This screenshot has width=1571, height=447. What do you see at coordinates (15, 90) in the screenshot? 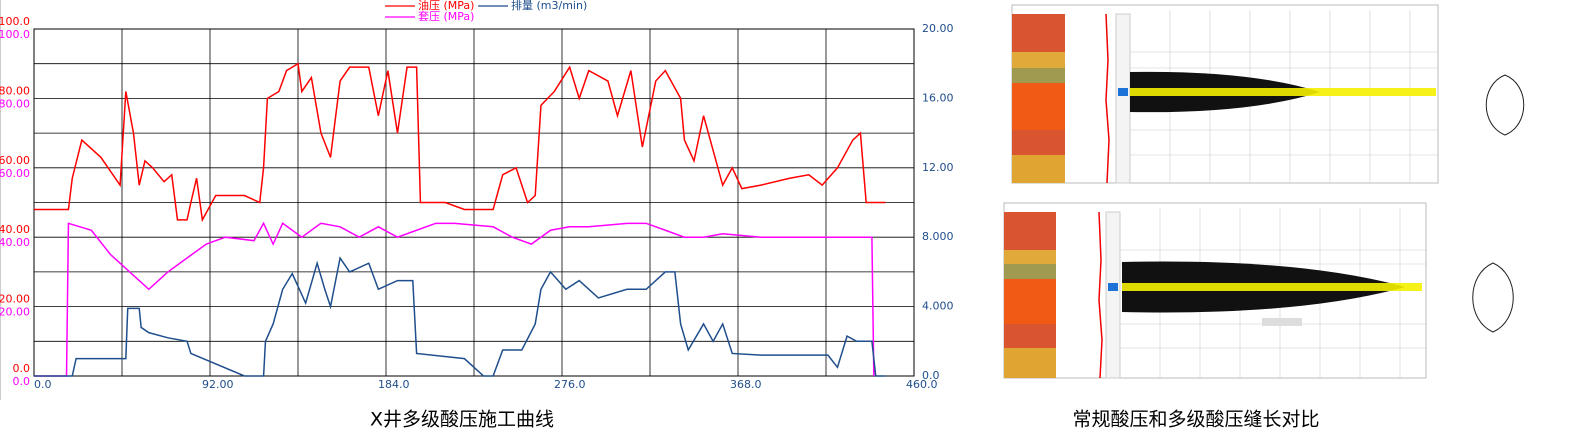
I see `y-tick-label: 80.00` at bounding box center [15, 90].